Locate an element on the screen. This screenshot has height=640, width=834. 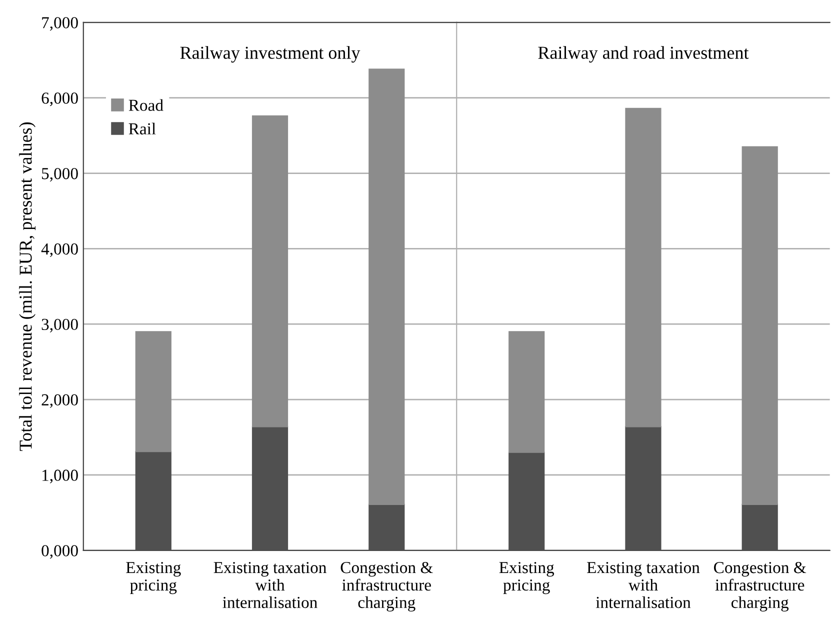
y-tick-label: 2,000 is located at coordinates (60, 401).